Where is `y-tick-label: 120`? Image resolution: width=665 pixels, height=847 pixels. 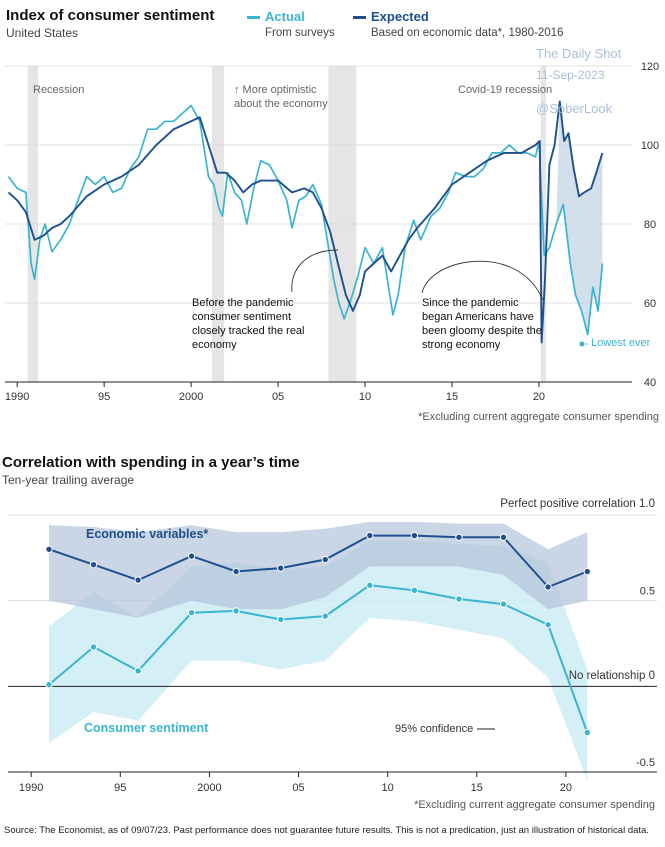
y-tick-label: 120 is located at coordinates (650, 67).